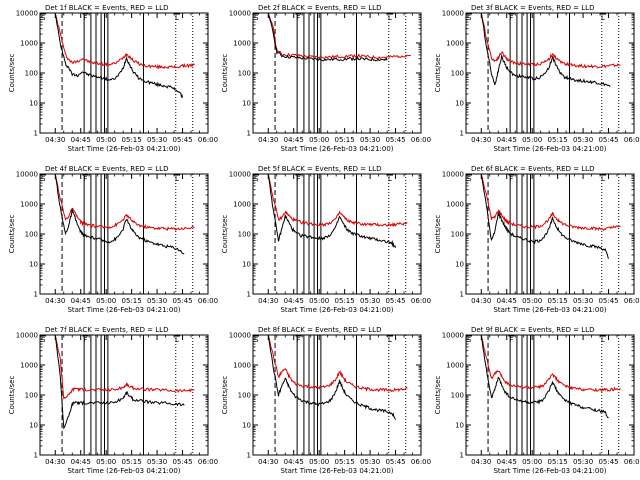 Image resolution: width=640 pixels, height=480 pixels. What do you see at coordinates (319, 8) in the screenshot?
I see `panel-title: Det 2f BLACK = Events, RED = LLD` at bounding box center [319, 8].